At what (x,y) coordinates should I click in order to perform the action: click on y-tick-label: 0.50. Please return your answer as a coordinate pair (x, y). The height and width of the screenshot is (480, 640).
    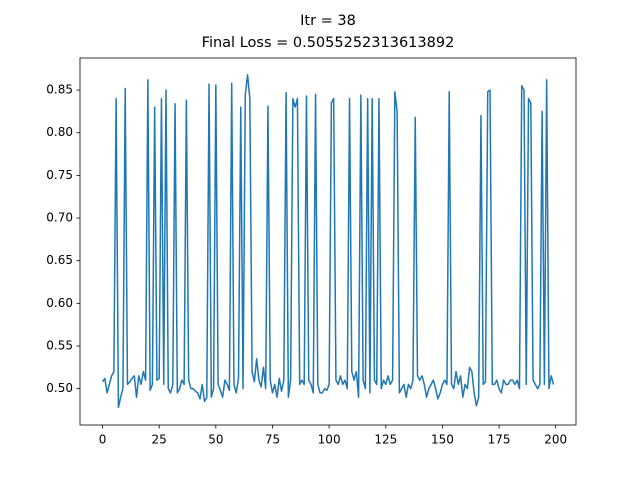
    Looking at the image, I should click on (59, 388).